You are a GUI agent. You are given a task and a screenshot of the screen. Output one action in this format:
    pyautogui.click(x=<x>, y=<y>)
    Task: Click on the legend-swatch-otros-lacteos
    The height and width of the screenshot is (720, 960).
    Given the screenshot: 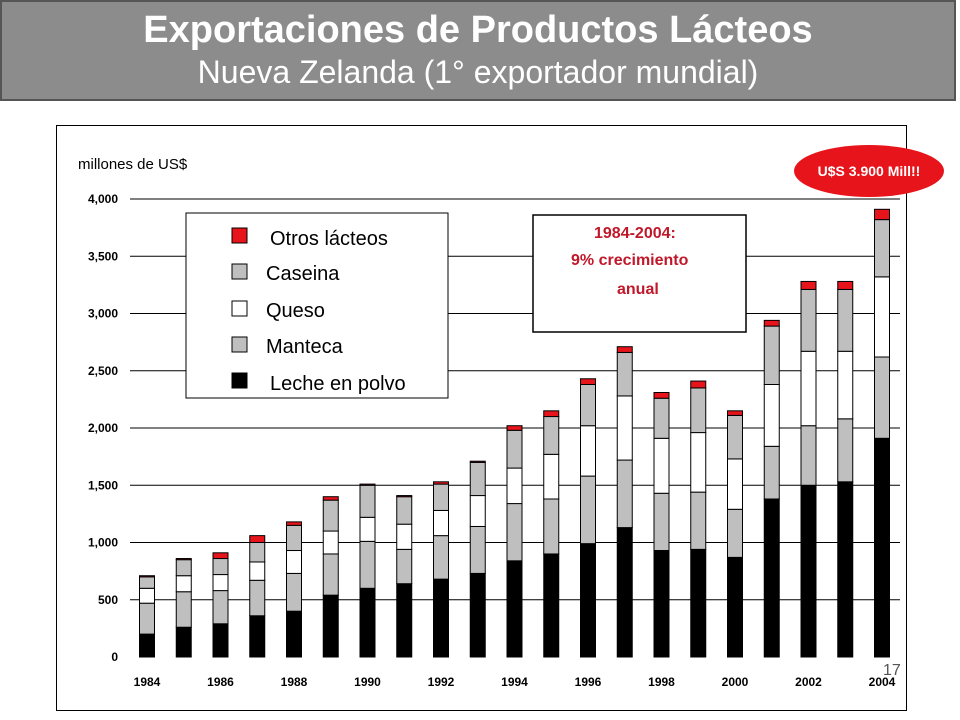 What is the action you would take?
    pyautogui.click(x=239, y=235)
    